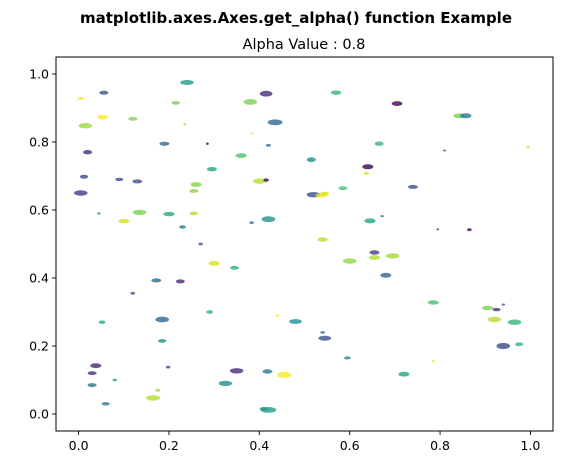  Describe the element at coordinates (304, 45) in the screenshot. I see `chart-subtitle: Alpha Value : 0.8` at that location.